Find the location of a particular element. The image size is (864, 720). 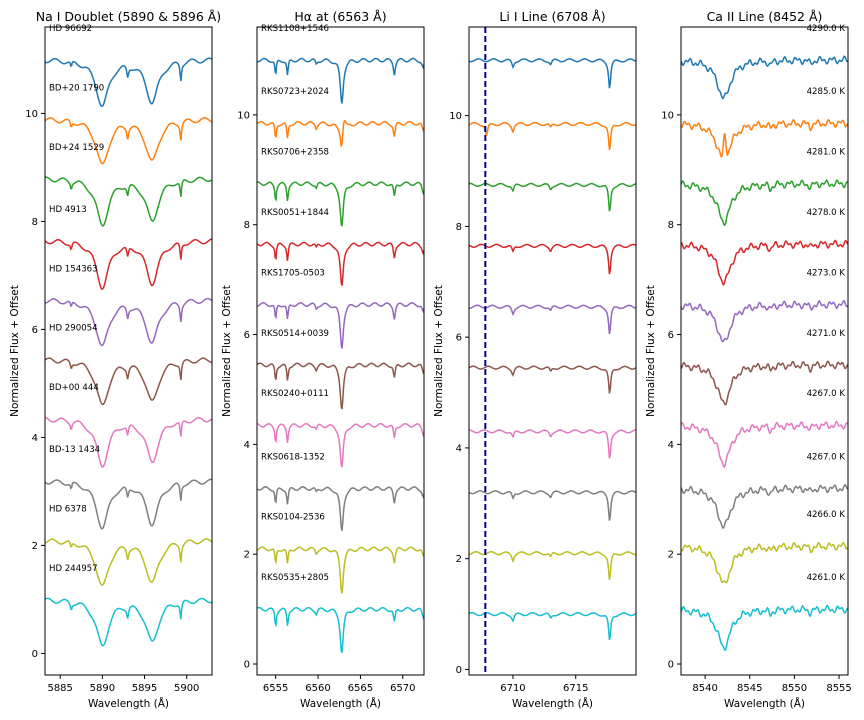

series-label: RKS0723+2024 is located at coordinates (295, 92).